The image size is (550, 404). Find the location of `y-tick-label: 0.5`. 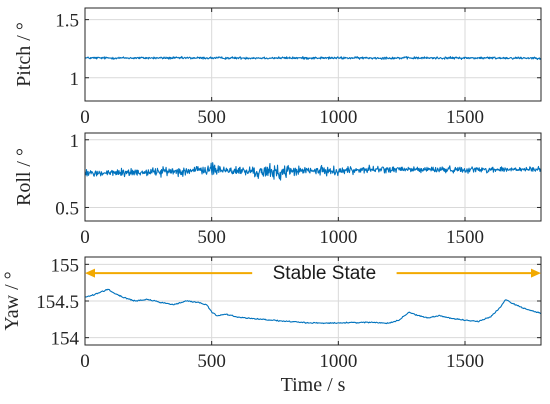

y-tick-label: 0.5 is located at coordinates (67, 208).